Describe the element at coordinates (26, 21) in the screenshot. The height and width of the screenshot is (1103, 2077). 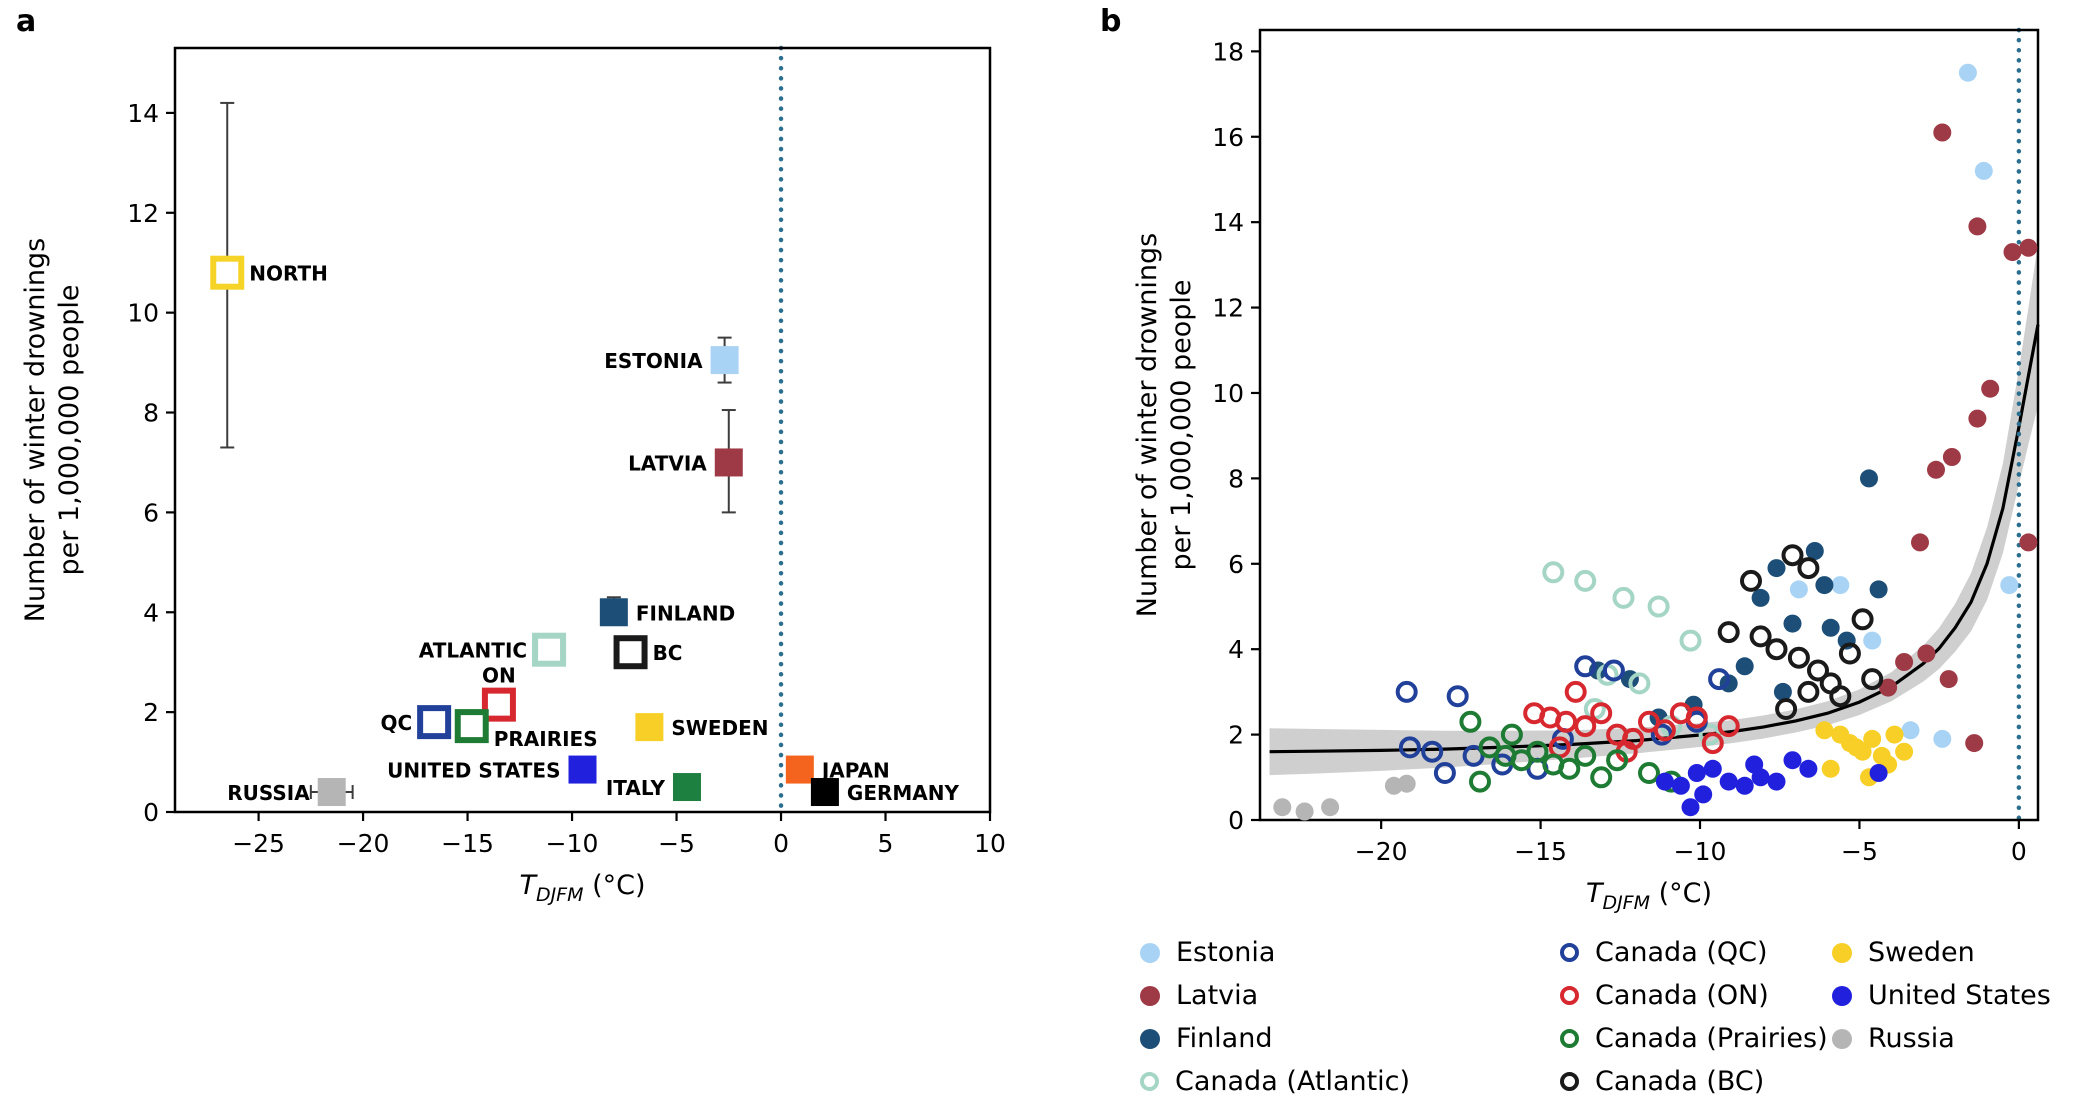
I see `panel-a-letter: a` at that location.